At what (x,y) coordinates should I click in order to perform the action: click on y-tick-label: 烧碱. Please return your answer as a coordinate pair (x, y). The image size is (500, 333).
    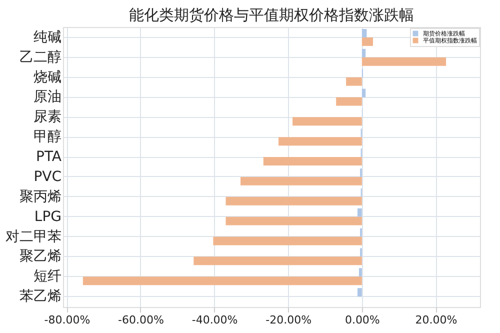
    Looking at the image, I should click on (48, 77).